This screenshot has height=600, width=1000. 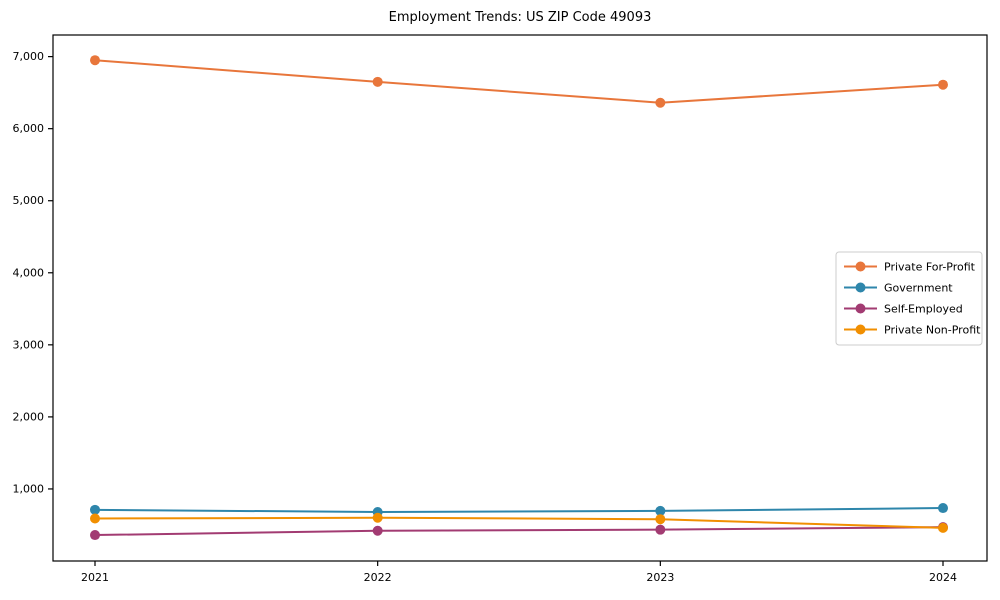 What do you see at coordinates (519, 531) in the screenshot?
I see `series-line-self-employed` at bounding box center [519, 531].